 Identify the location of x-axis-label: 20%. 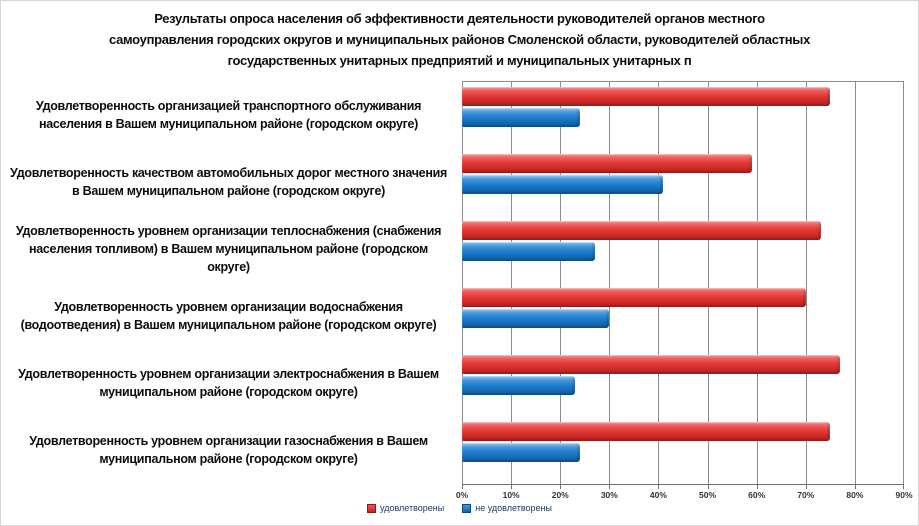
(560, 495).